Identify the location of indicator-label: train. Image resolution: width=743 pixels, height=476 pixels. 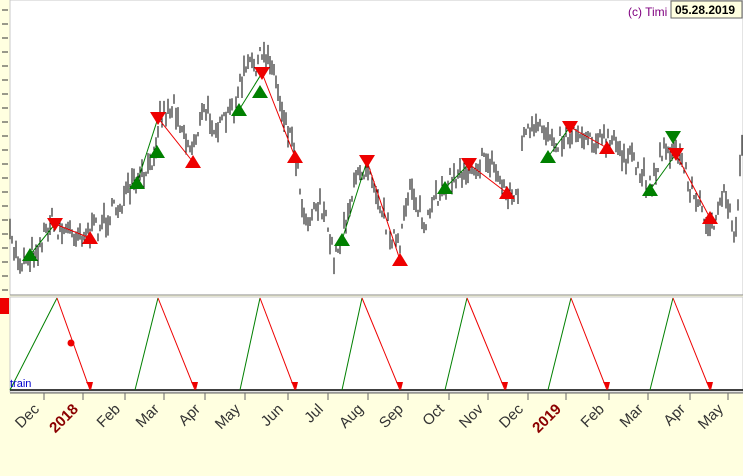
(20, 384).